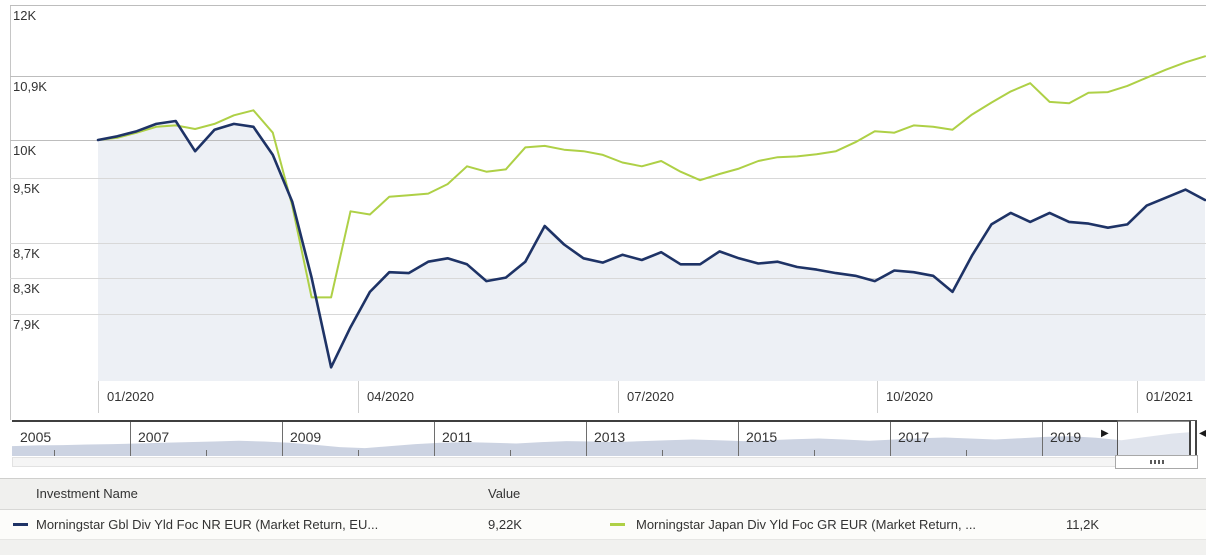  I want to click on x-axis-label: 01/2020, so click(130, 396).